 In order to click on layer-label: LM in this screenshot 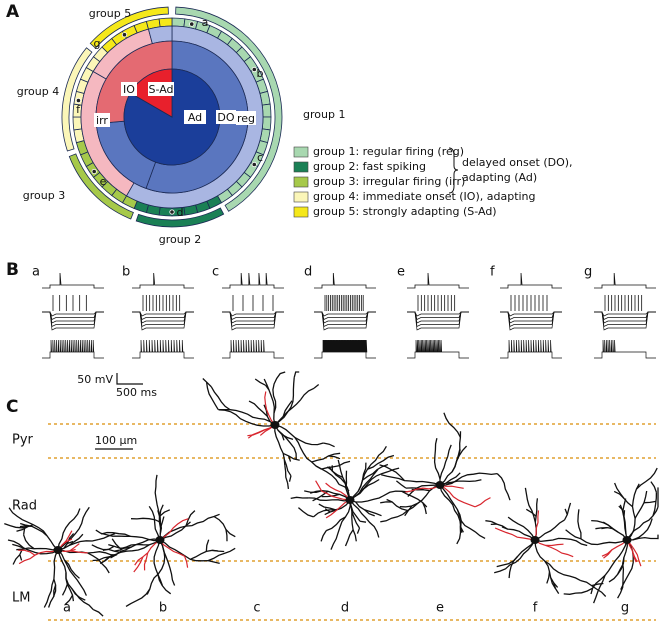, I will do `click(21, 598)`.